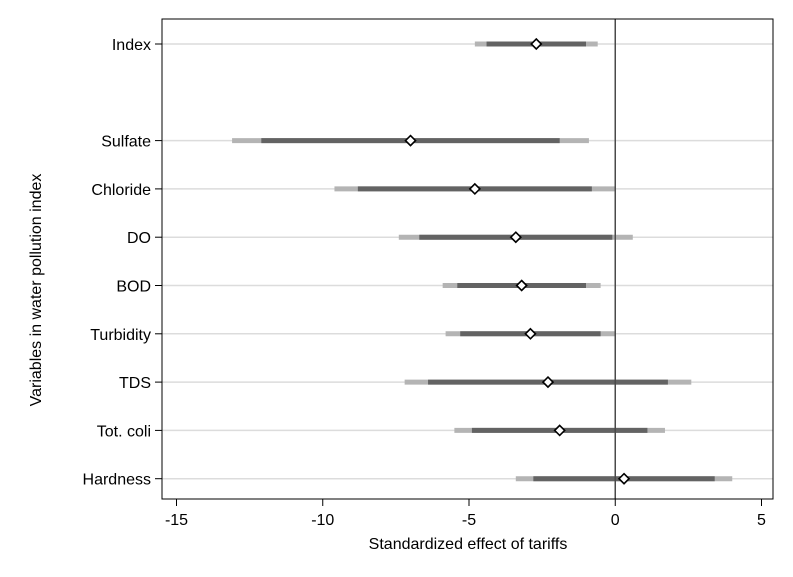 The height and width of the screenshot is (577, 793). Describe the element at coordinates (117, 480) in the screenshot. I see `category-label: Hardness` at that location.